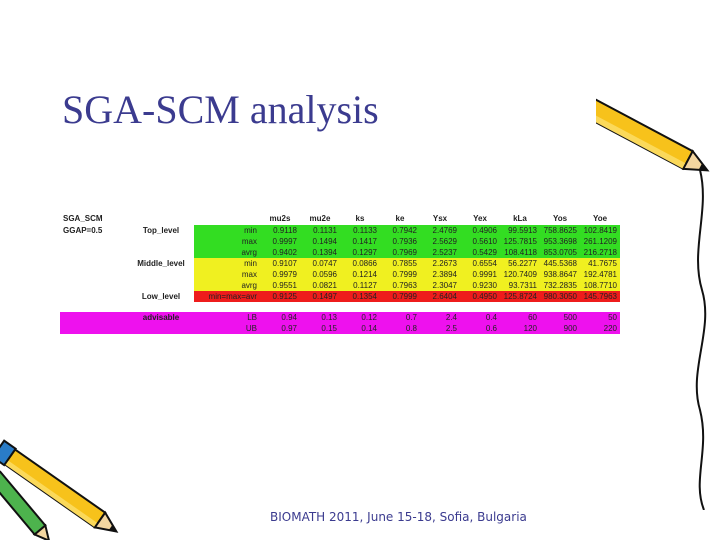 This screenshot has width=720, height=540. What do you see at coordinates (440, 296) in the screenshot?
I see `value-cell: 2.6404` at bounding box center [440, 296].